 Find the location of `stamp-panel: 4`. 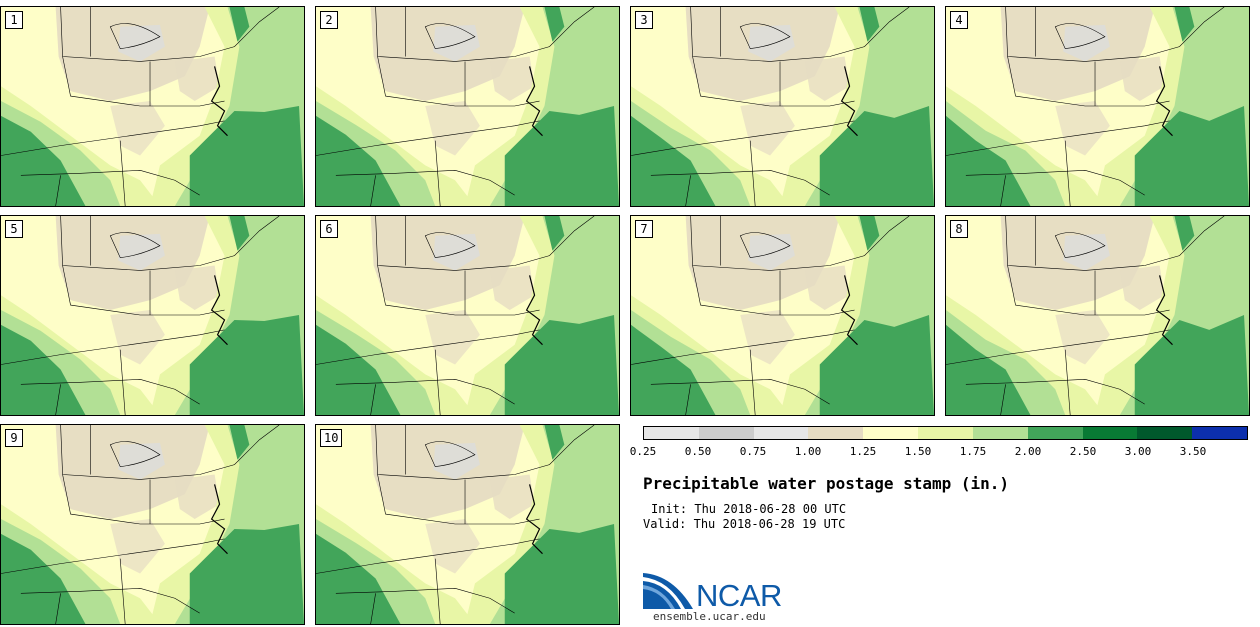

stamp-panel: 4 is located at coordinates (1097, 106).